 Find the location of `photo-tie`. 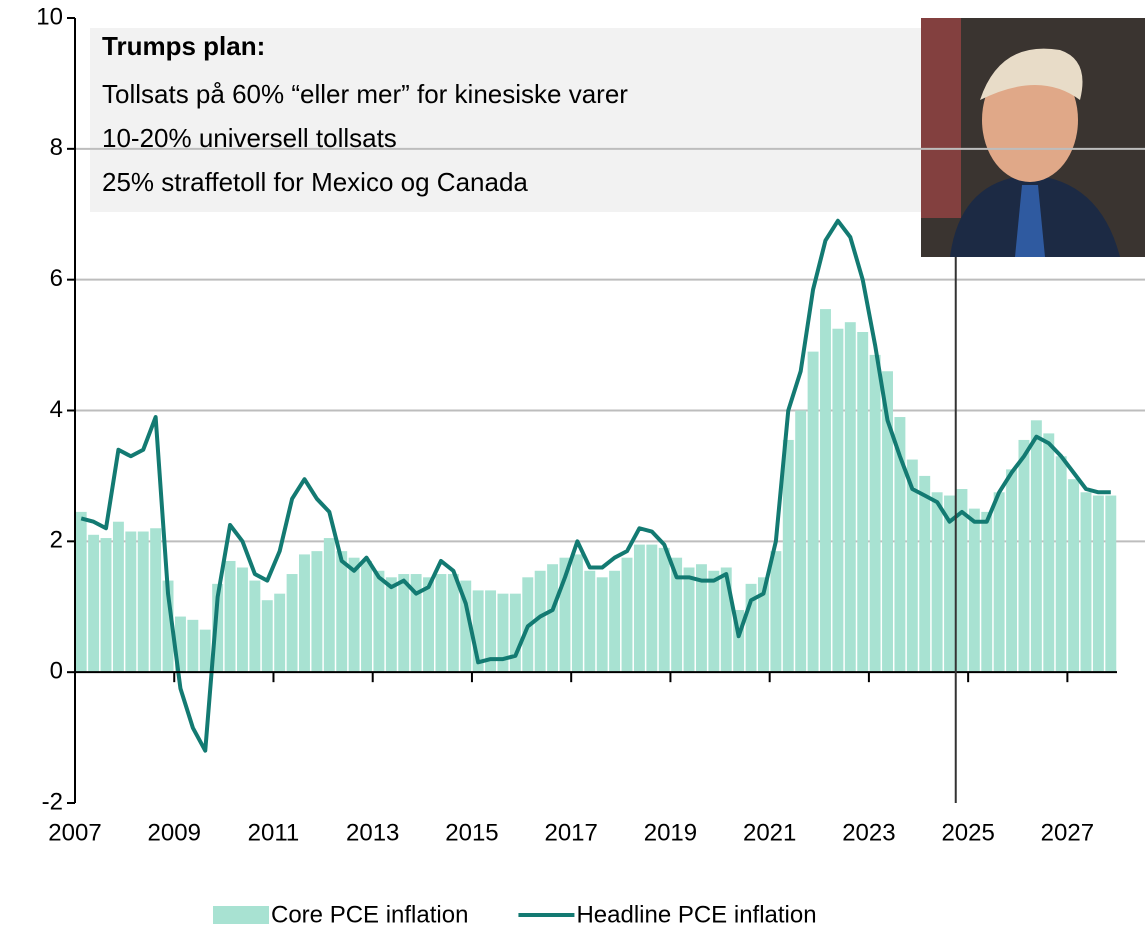

photo-tie is located at coordinates (1030, 221).